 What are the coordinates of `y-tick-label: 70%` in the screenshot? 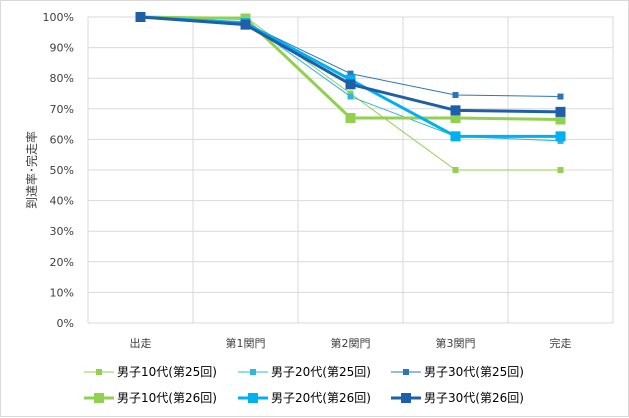 It's located at (62, 109).